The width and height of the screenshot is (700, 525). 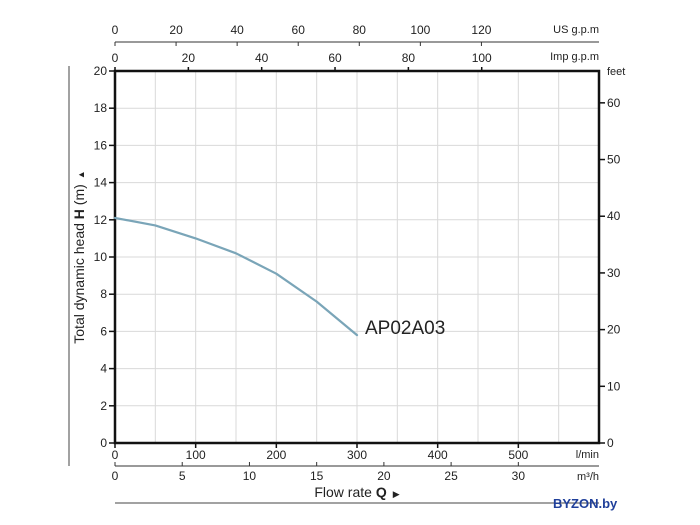 I want to click on left-axis-tick-label: 8, so click(x=103, y=294).